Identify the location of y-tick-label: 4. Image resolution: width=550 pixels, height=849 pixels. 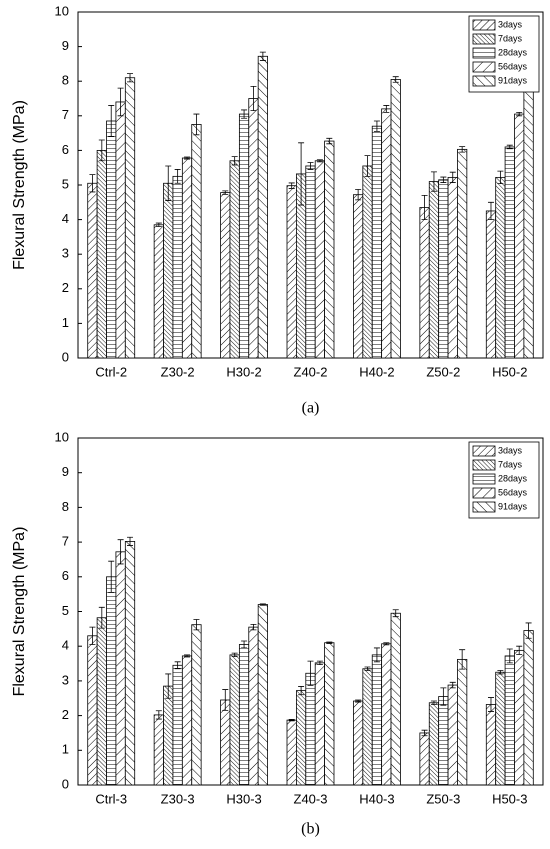
(65, 645).